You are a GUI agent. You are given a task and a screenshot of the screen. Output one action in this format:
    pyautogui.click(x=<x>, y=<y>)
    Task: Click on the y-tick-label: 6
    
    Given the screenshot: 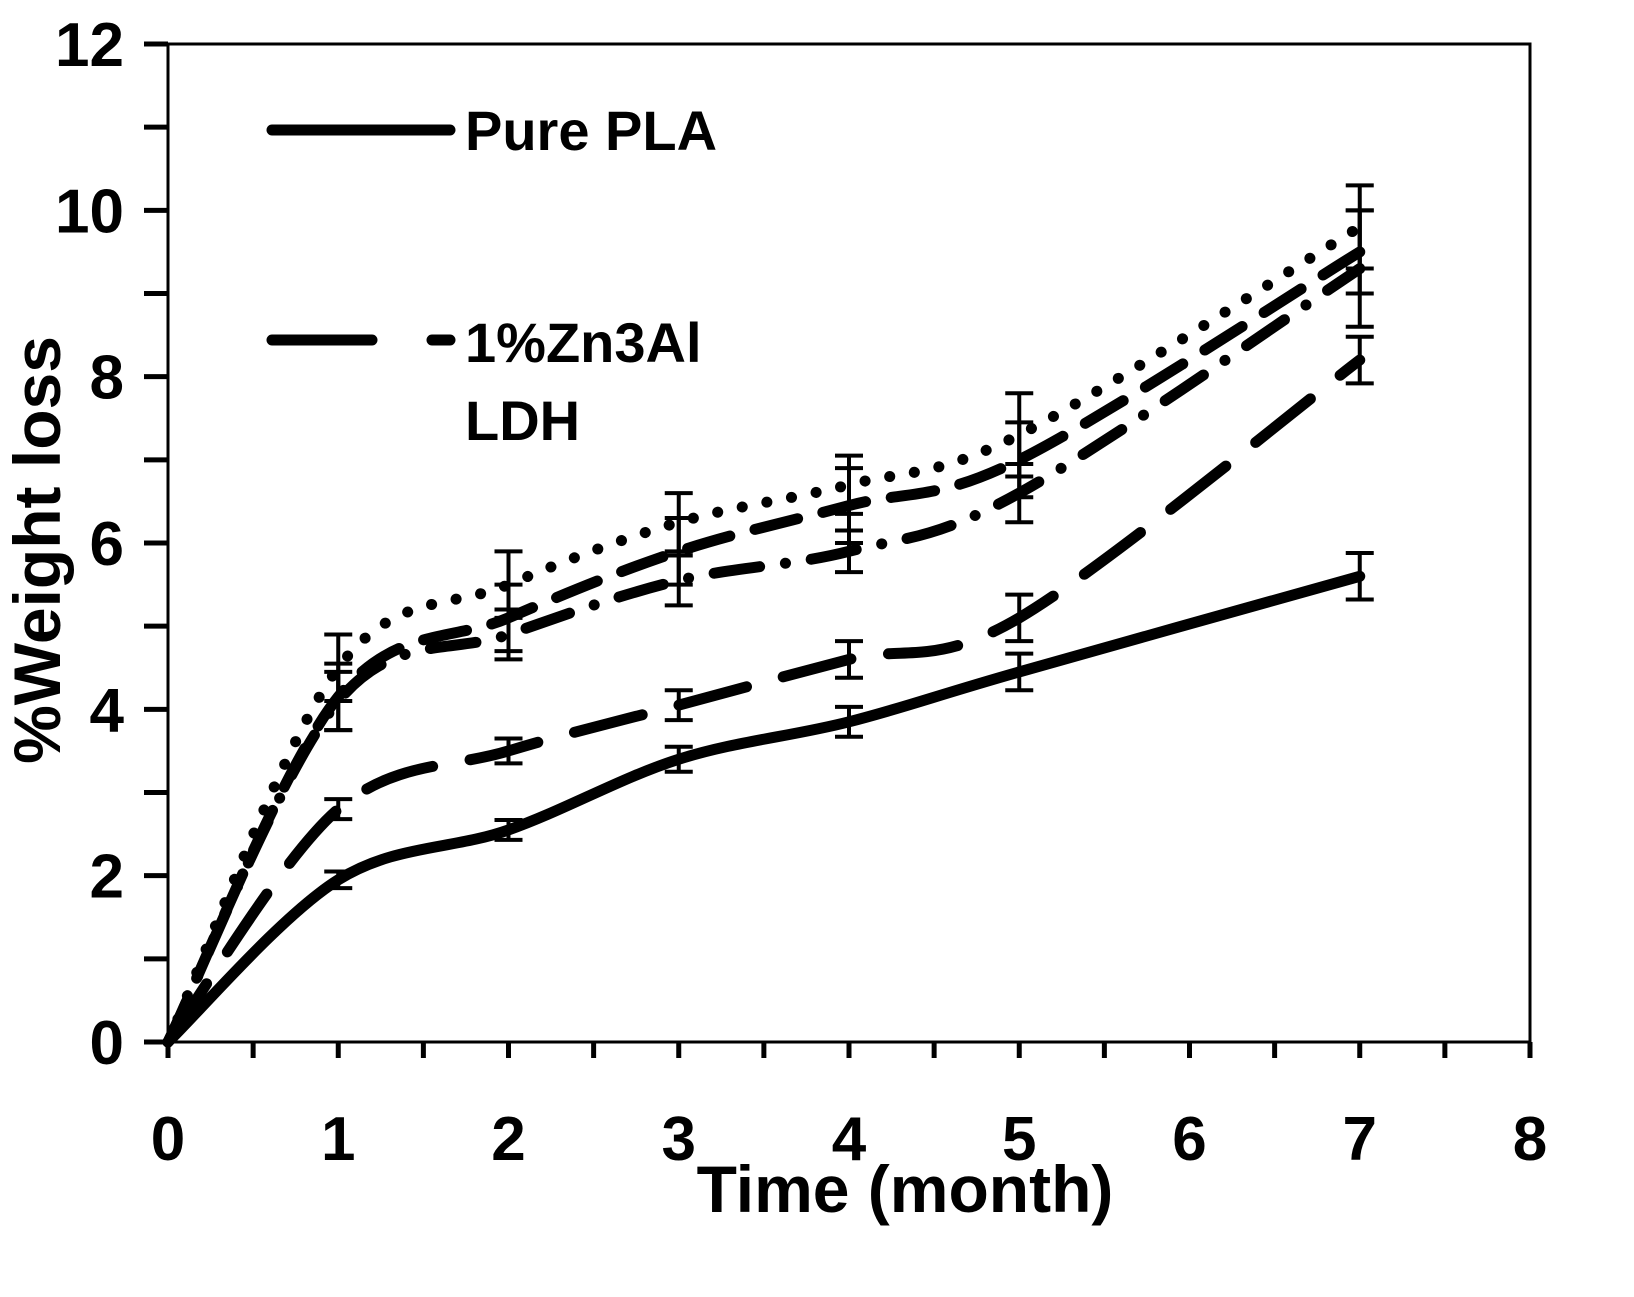 What is the action you would take?
    pyautogui.click(x=107, y=544)
    